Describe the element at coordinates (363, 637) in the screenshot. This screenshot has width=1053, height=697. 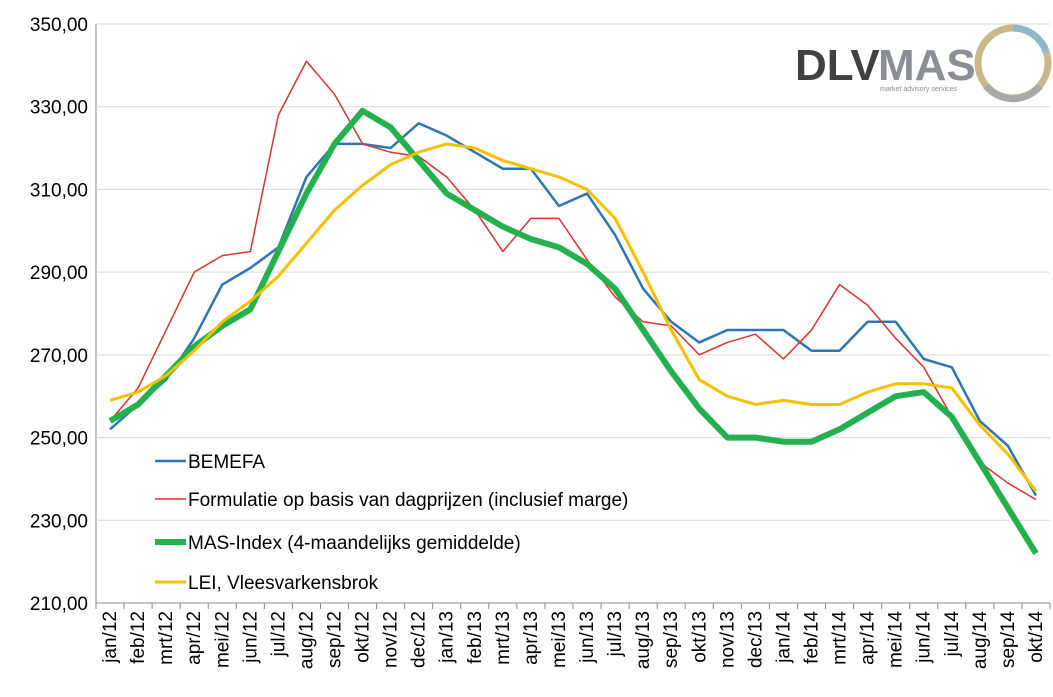
I see `x-tick-label: okt/12` at that location.